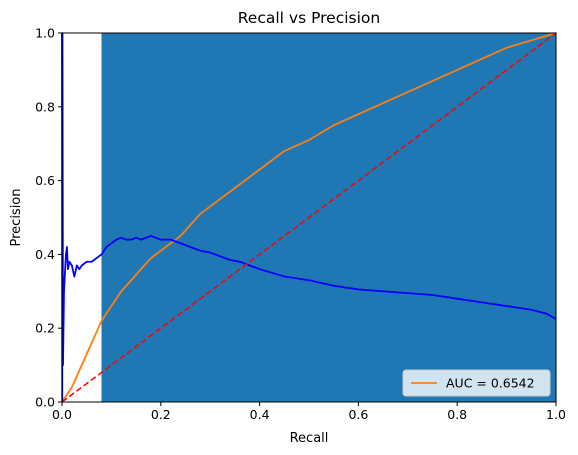  What do you see at coordinates (45, 254) in the screenshot?
I see `y-tick-label: 0.4` at bounding box center [45, 254].